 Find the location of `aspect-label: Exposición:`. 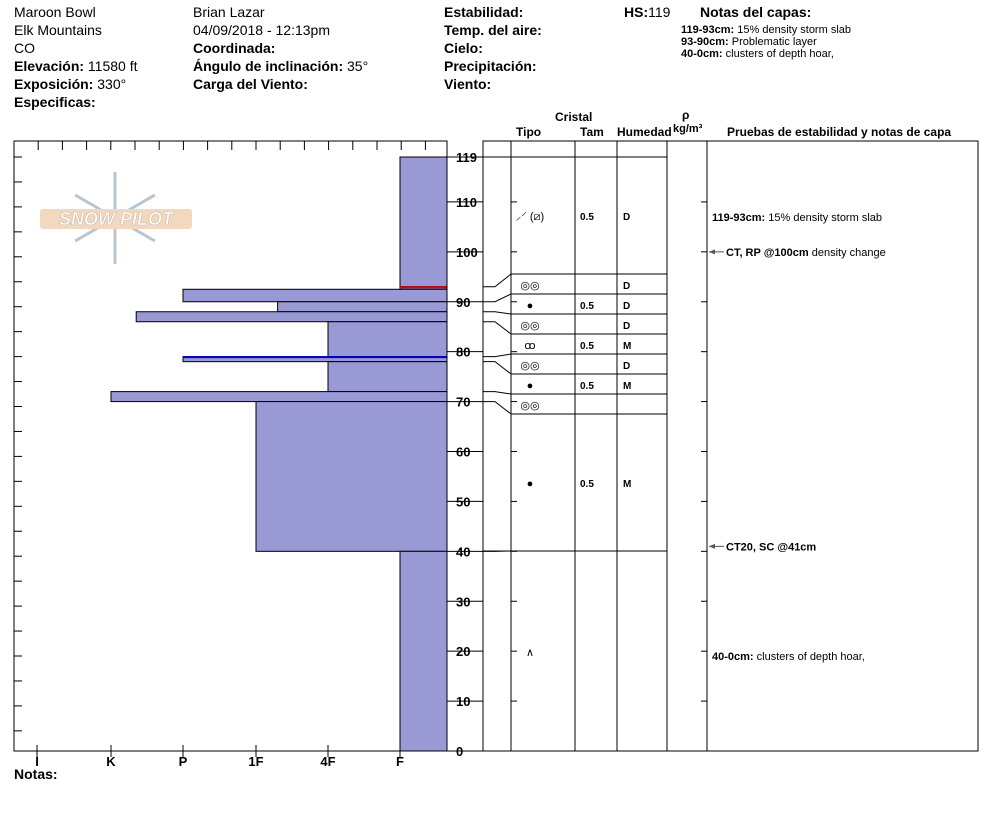

aspect-label: Exposición: is located at coordinates (54, 84).